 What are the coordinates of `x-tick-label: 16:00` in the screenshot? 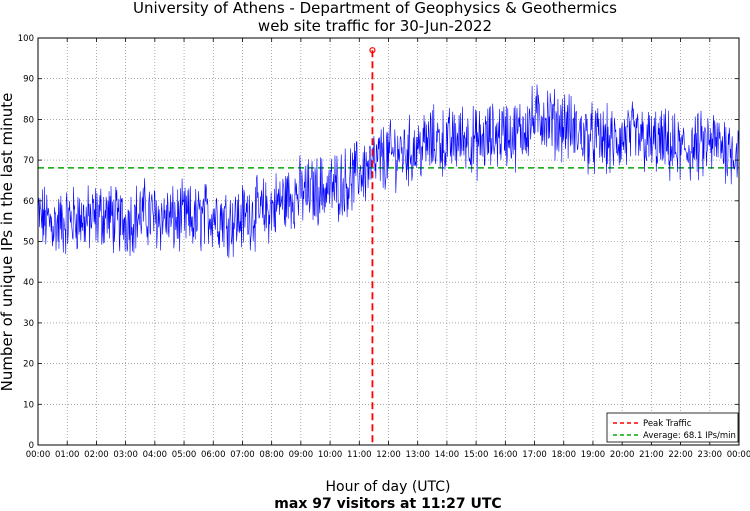 It's located at (505, 455).